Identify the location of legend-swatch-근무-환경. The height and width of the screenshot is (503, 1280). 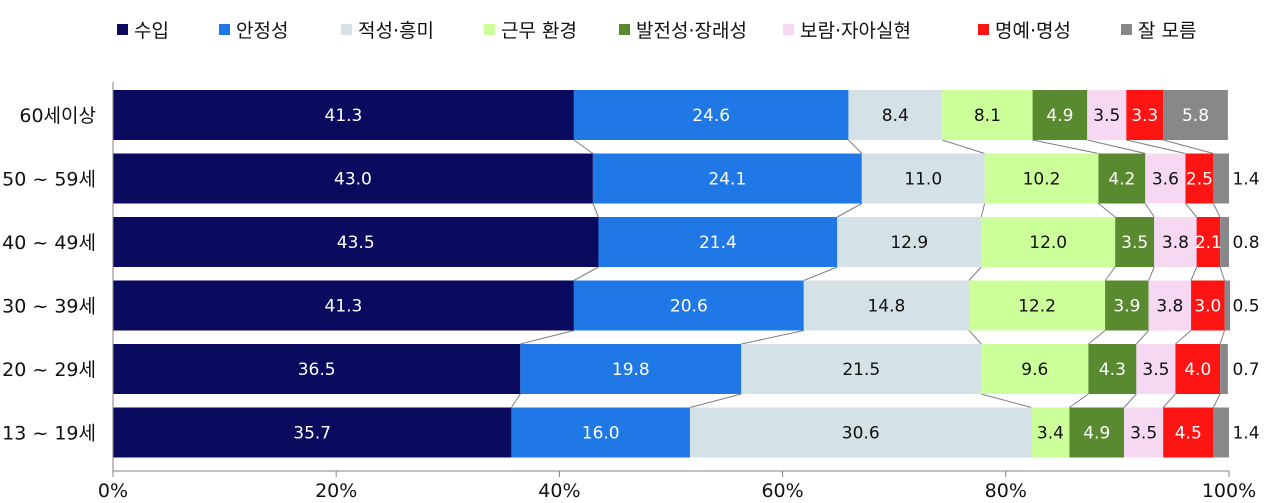
(489, 29).